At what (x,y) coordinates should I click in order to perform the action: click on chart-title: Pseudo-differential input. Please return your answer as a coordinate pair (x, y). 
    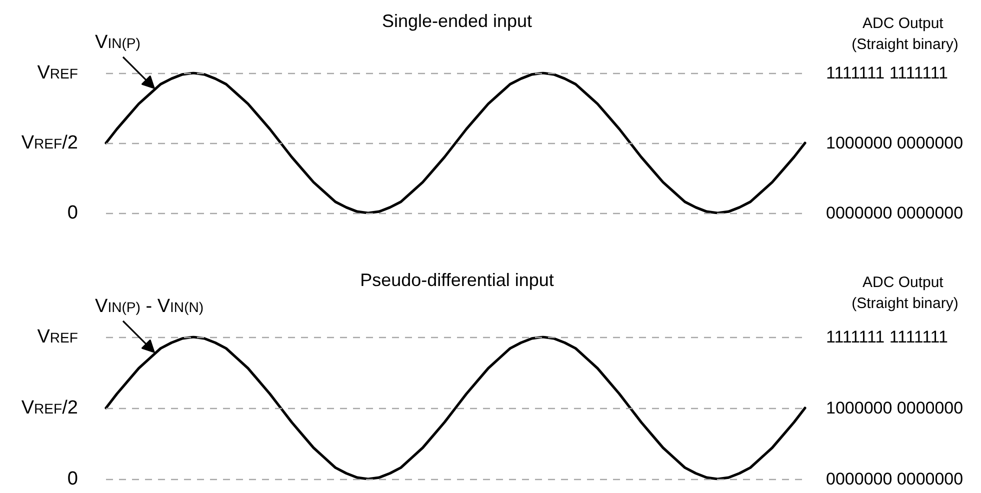
    Looking at the image, I should click on (457, 280).